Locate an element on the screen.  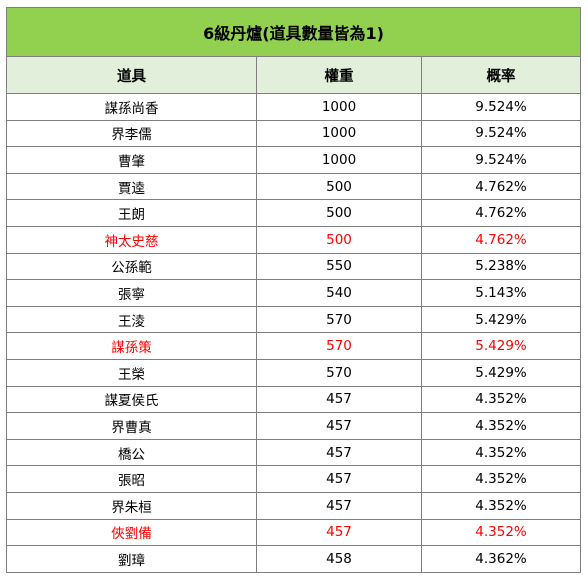
item-cell: 謀孫策 is located at coordinates (131, 346).